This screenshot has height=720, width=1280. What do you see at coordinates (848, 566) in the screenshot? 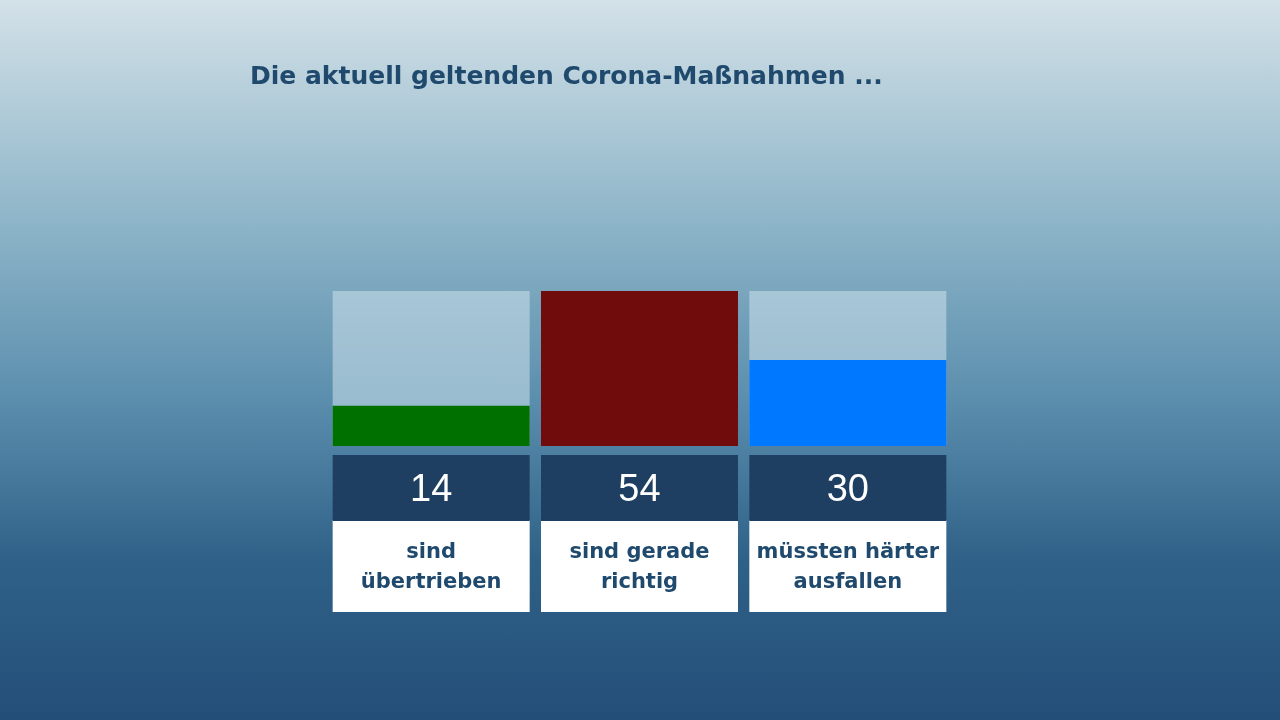
I see `x-tick-label: müssten härter ausfallen` at bounding box center [848, 566].